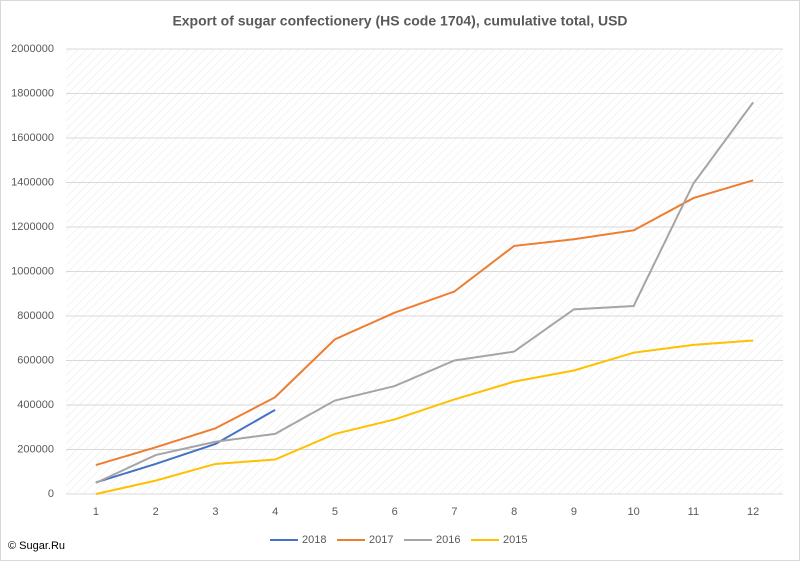 The height and width of the screenshot is (561, 800). I want to click on legend-label: 2017, so click(381, 540).